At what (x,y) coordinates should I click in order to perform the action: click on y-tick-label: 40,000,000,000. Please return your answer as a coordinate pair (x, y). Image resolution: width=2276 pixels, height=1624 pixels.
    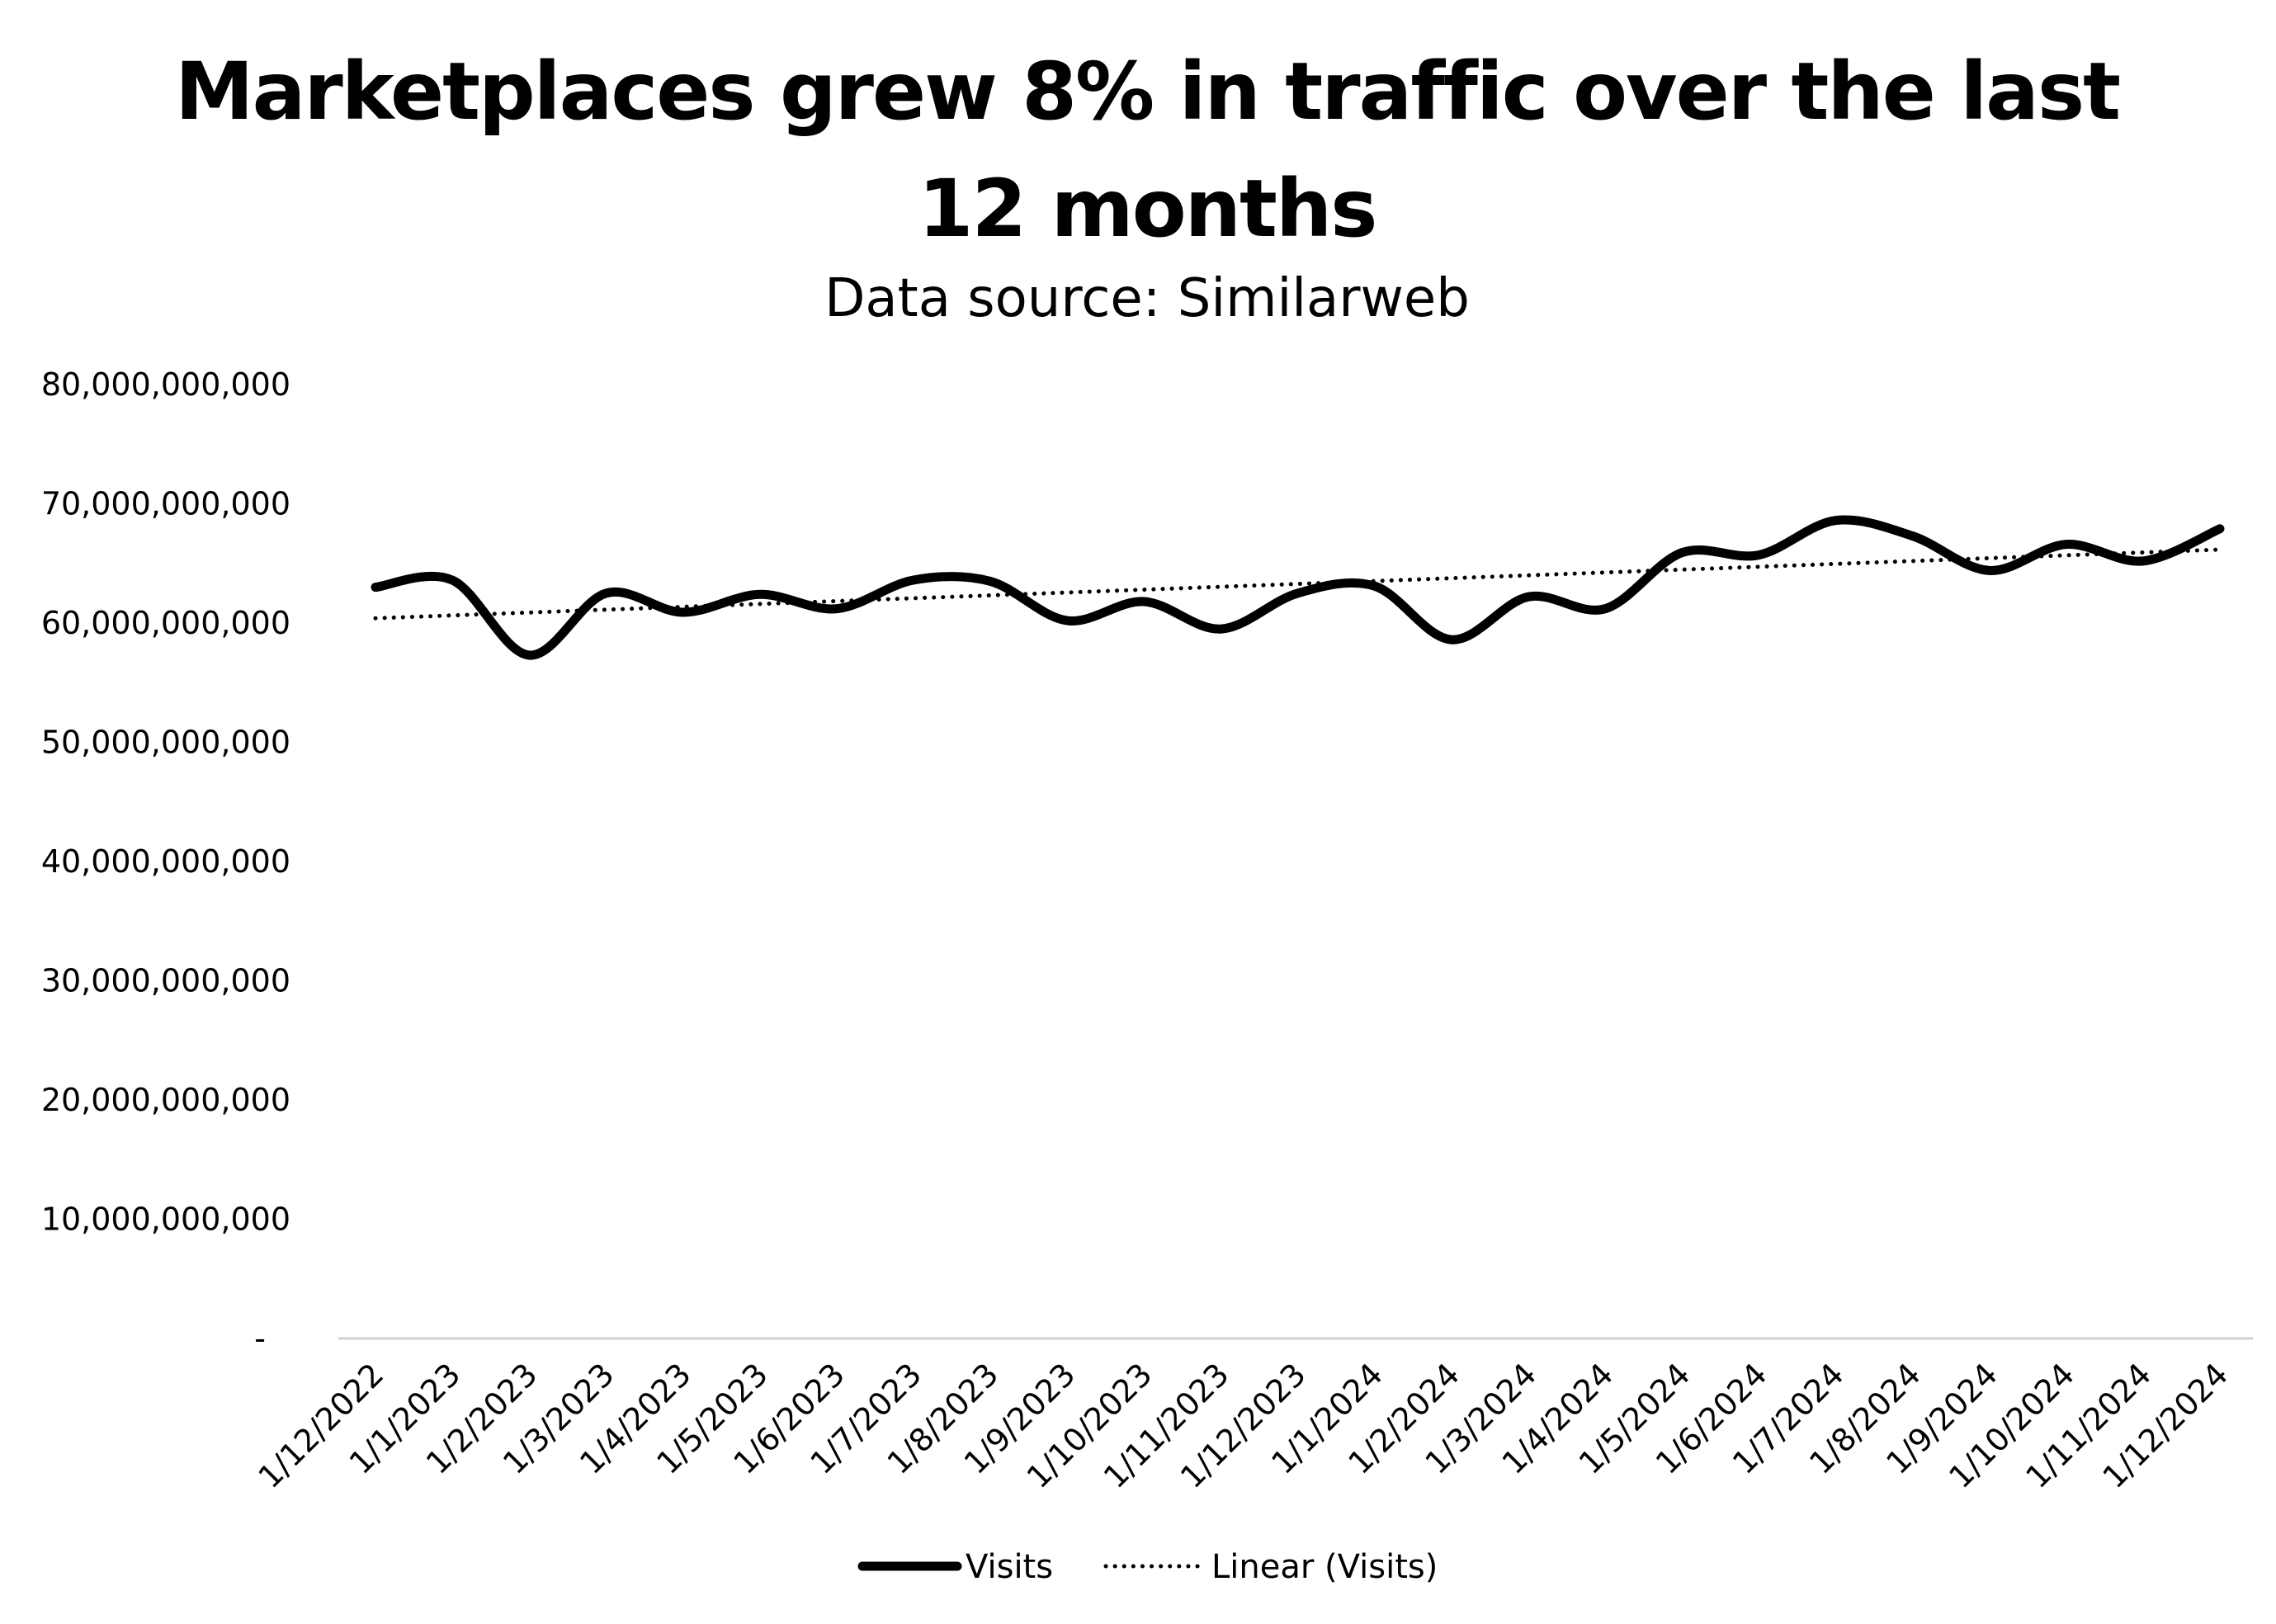
    Looking at the image, I should click on (165, 861).